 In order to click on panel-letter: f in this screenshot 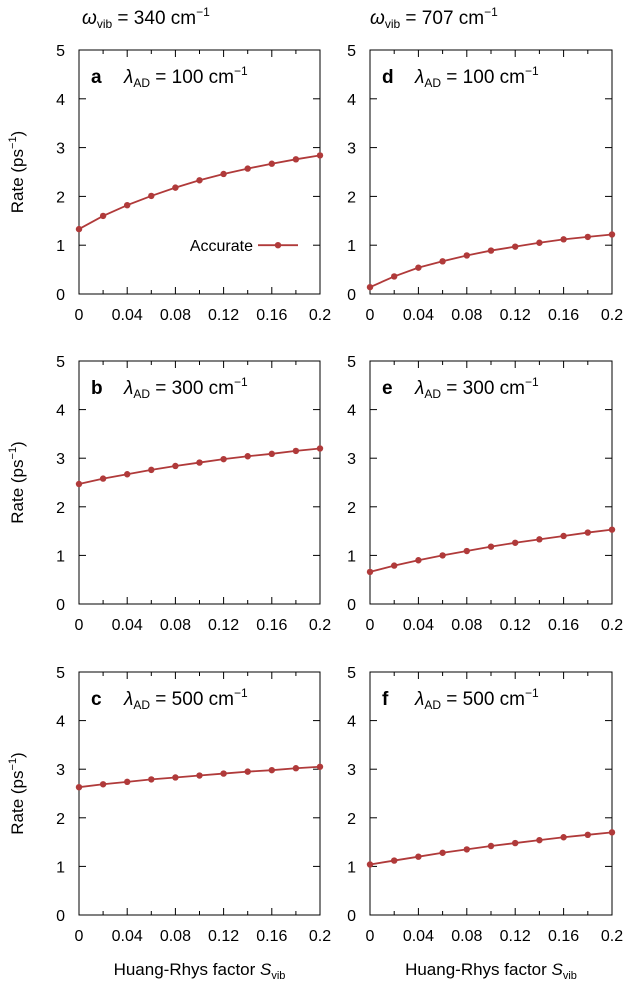, I will do `click(385, 699)`.